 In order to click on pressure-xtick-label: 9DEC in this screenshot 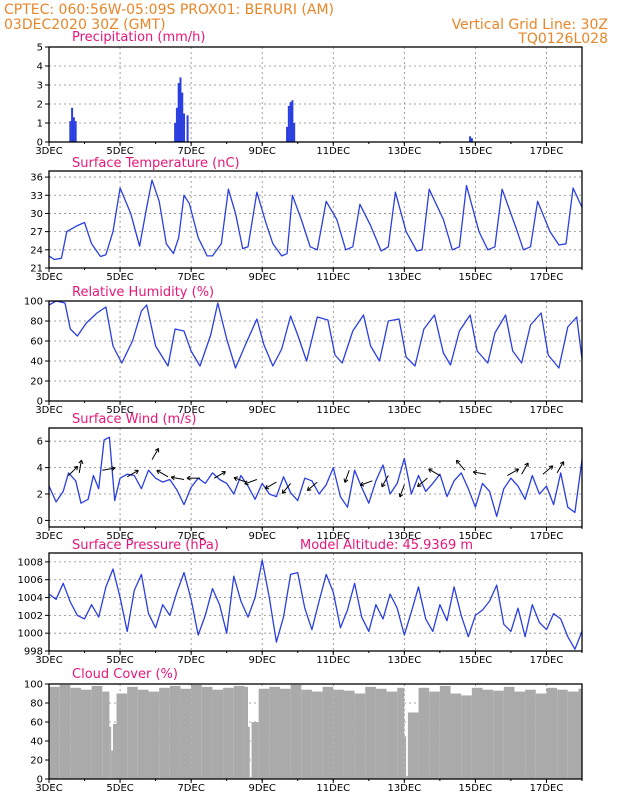, I will do `click(262, 660)`.